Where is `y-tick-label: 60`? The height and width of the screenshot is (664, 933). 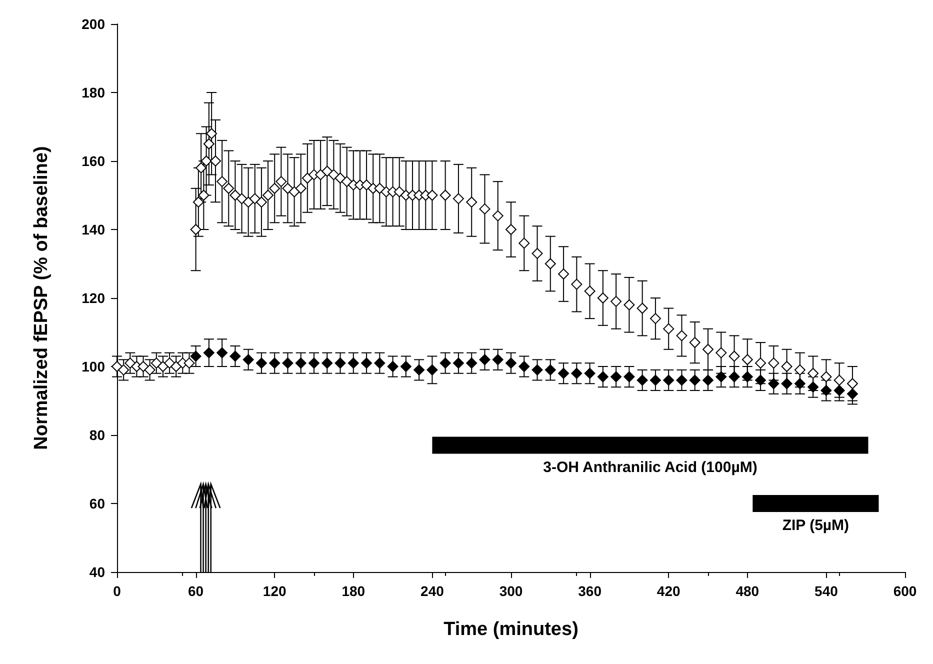
y-tick-label: 60 is located at coordinates (97, 504).